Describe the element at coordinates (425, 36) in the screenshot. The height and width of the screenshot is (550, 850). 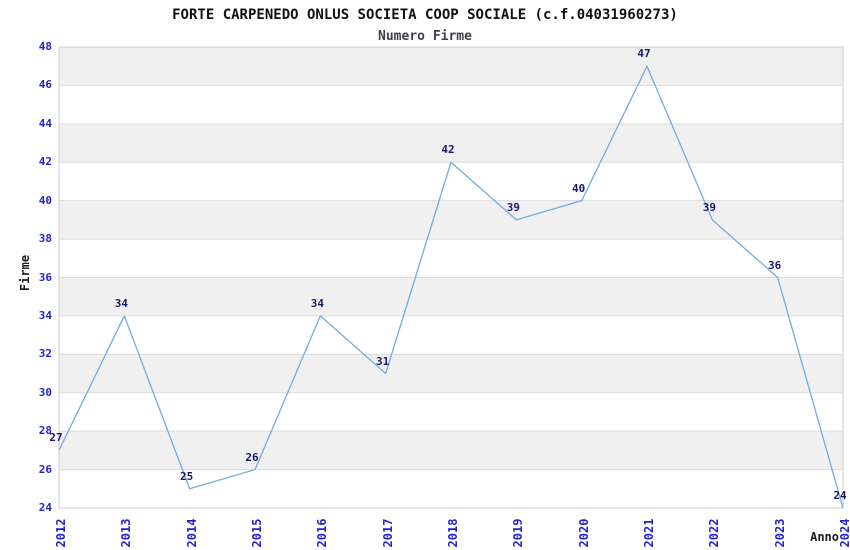
I see `chart-subtitle: Numero Firme` at that location.